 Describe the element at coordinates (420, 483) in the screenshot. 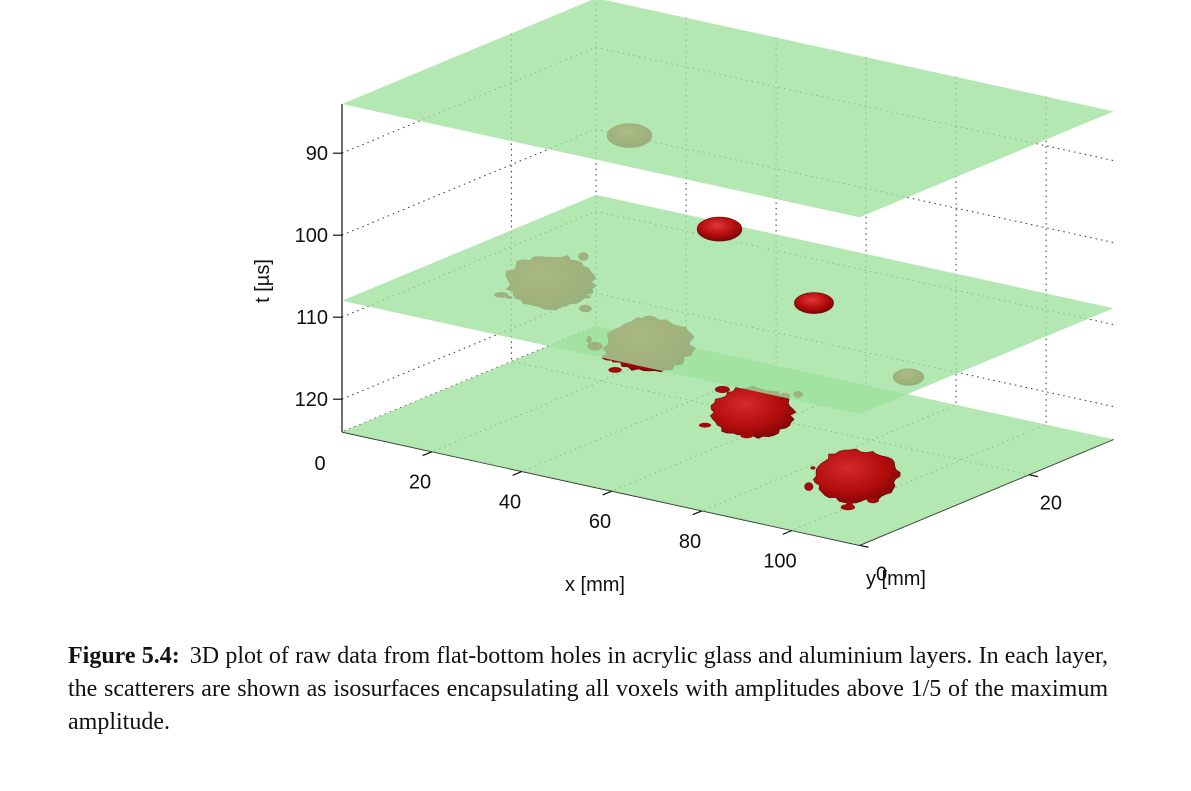

I see `x-tick-label-0: 20` at that location.